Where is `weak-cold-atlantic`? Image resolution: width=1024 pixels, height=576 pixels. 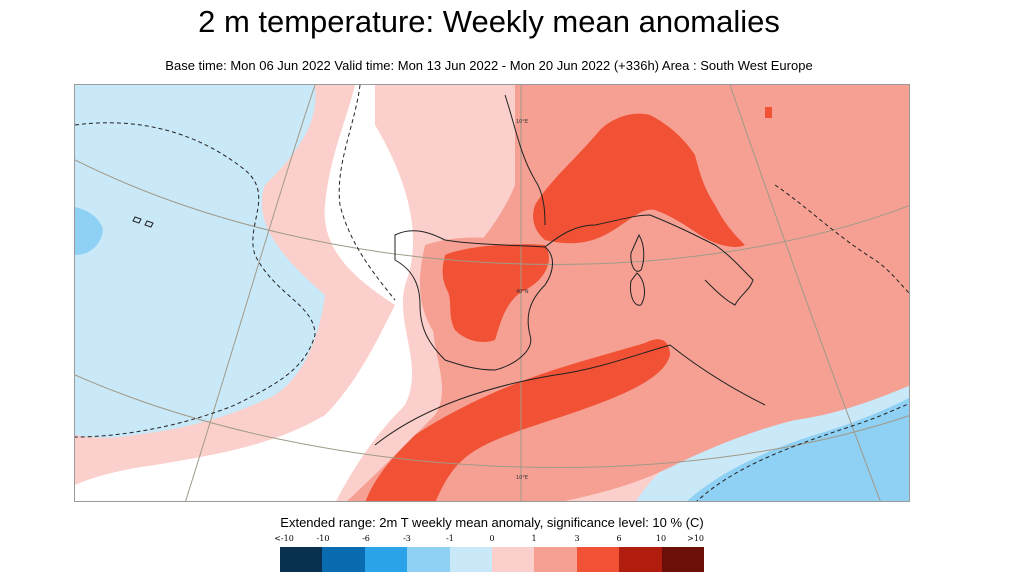
weak-cold-atlantic is located at coordinates (200, 261).